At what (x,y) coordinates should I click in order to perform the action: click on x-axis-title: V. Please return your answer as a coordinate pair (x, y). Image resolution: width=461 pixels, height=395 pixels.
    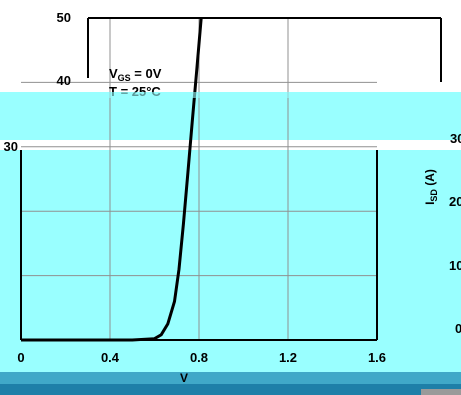
    Looking at the image, I should click on (184, 378).